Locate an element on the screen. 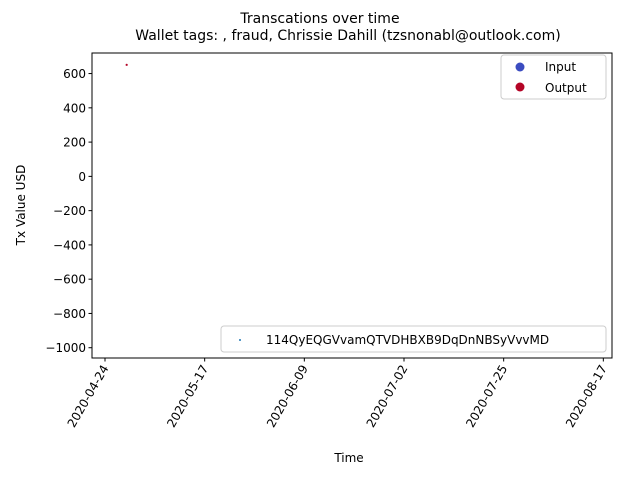  data-point-output is located at coordinates (126, 64).